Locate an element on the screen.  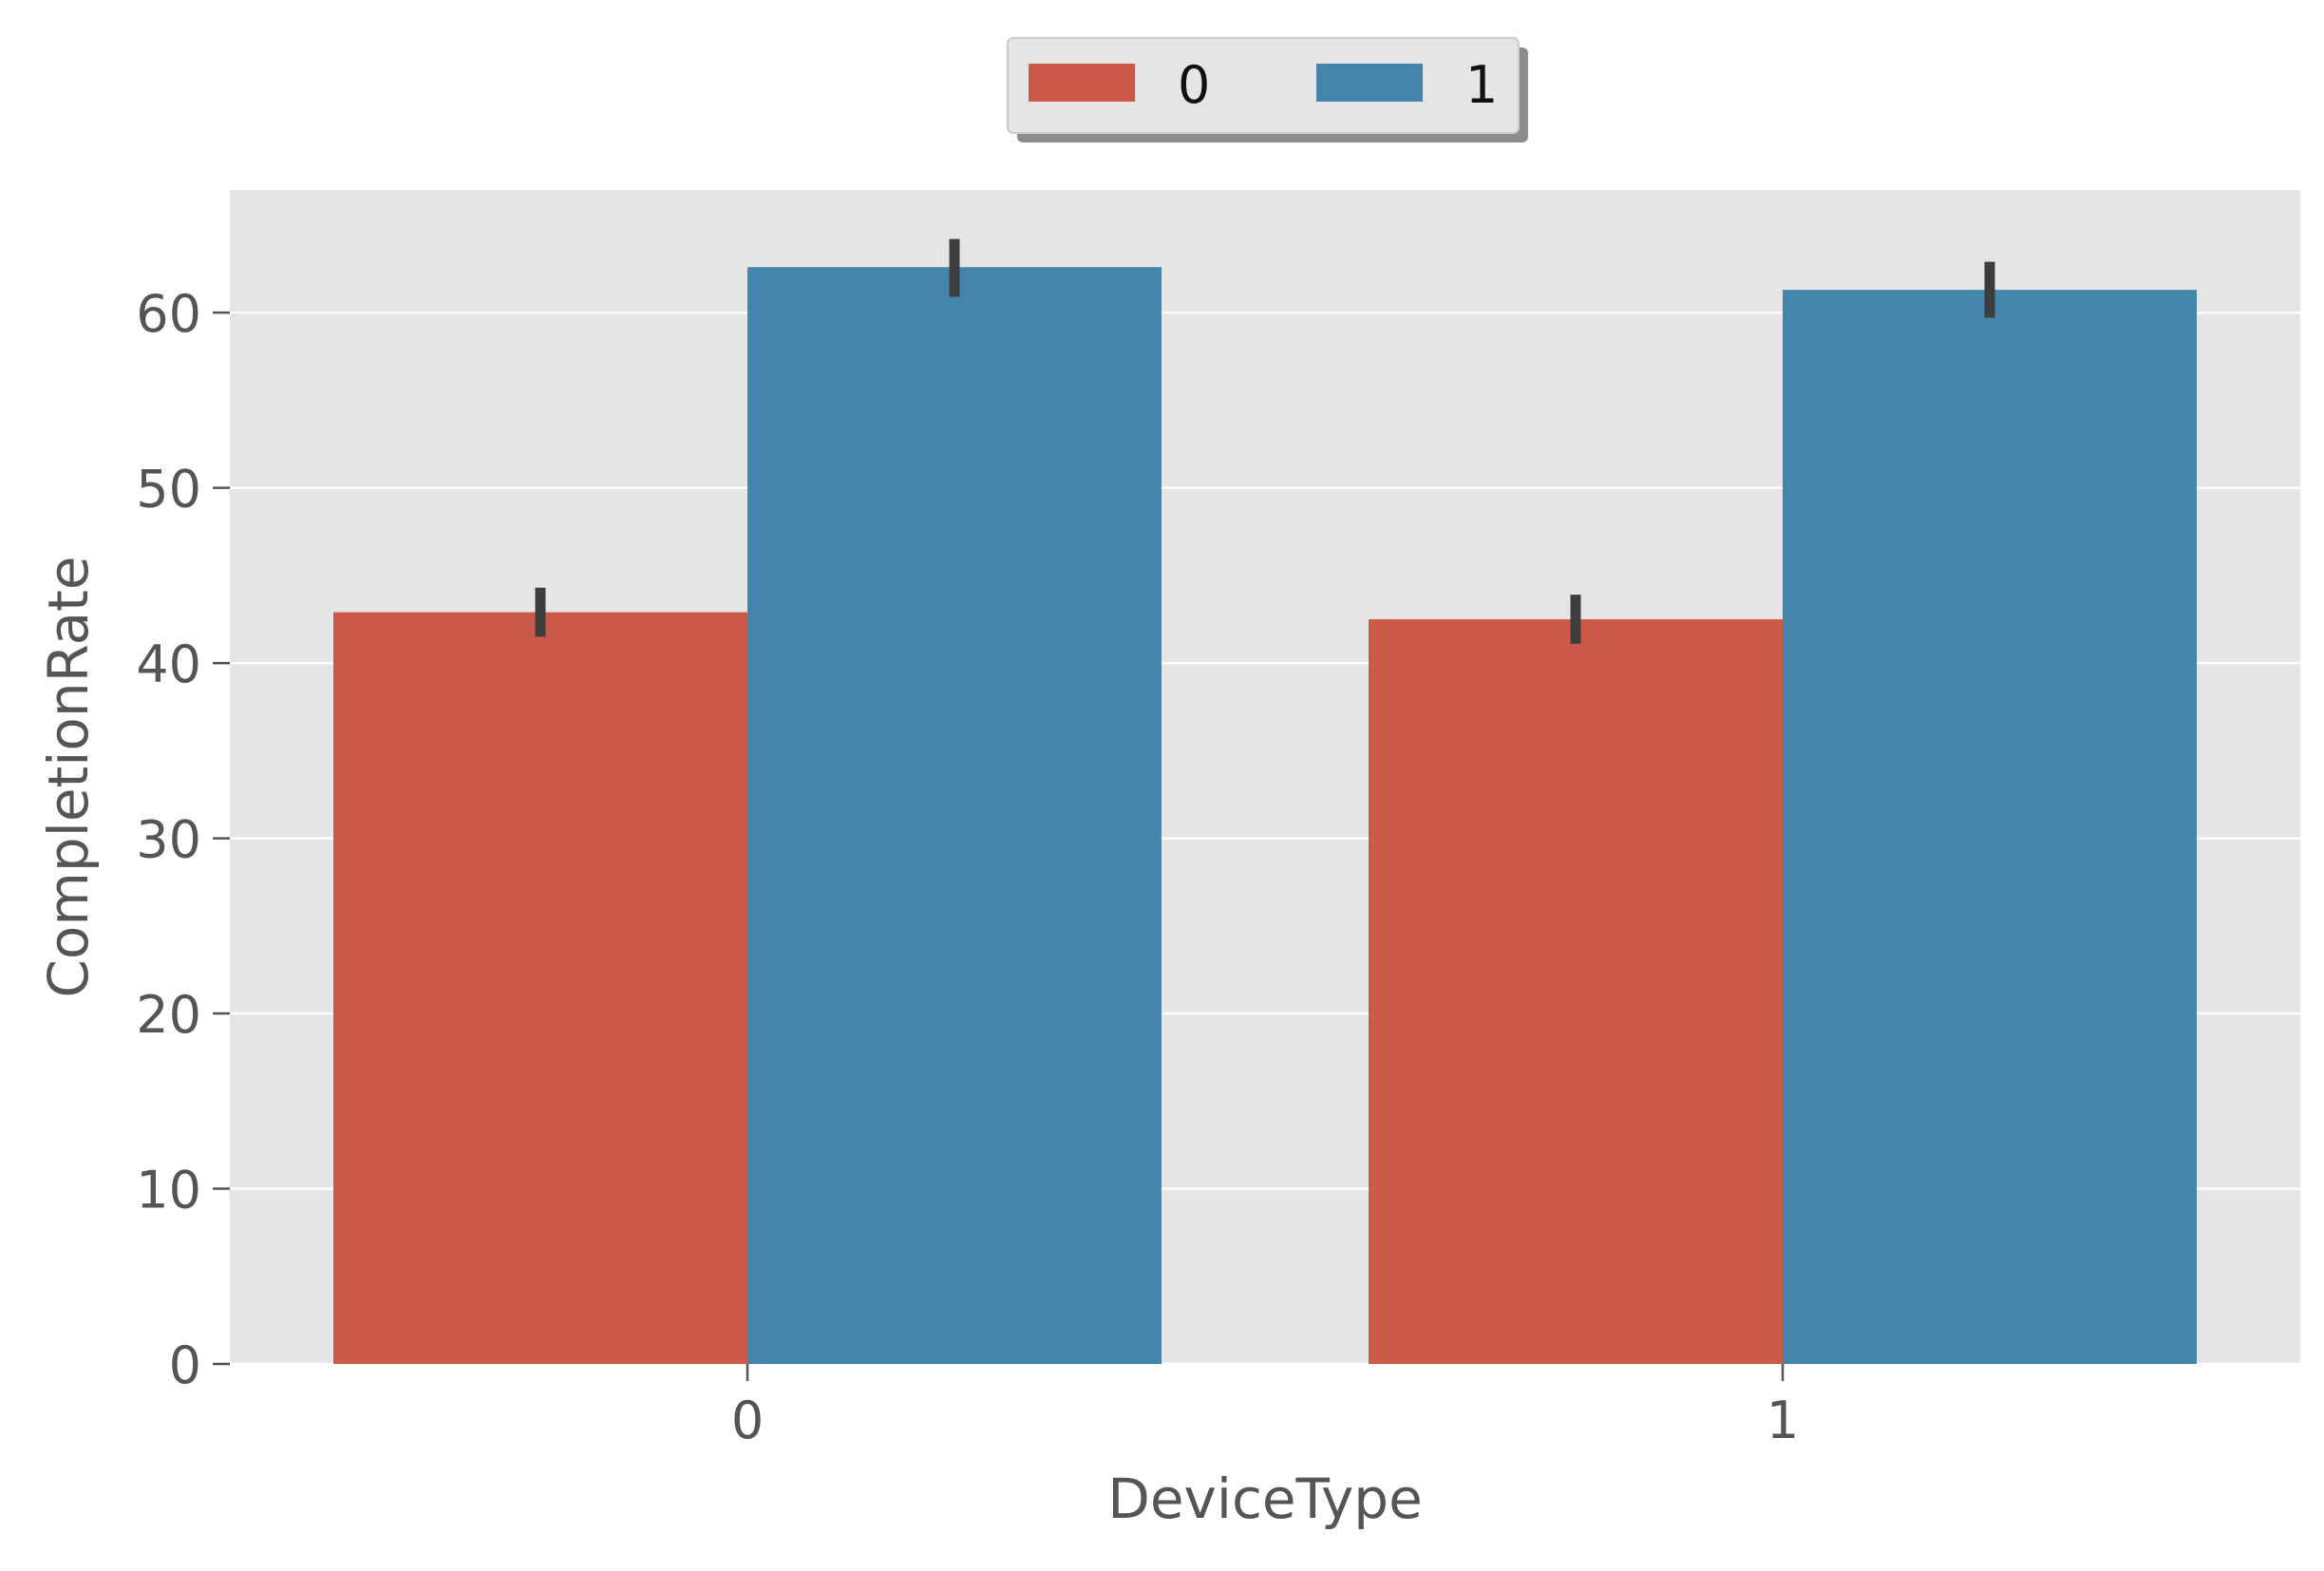
y-tick-label: 60 is located at coordinates (168, 314).